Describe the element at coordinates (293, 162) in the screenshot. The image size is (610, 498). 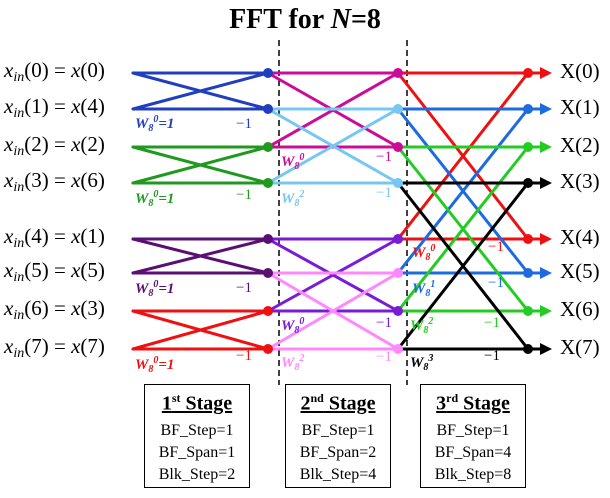
I see `twiddle-s2-0: W80` at that location.